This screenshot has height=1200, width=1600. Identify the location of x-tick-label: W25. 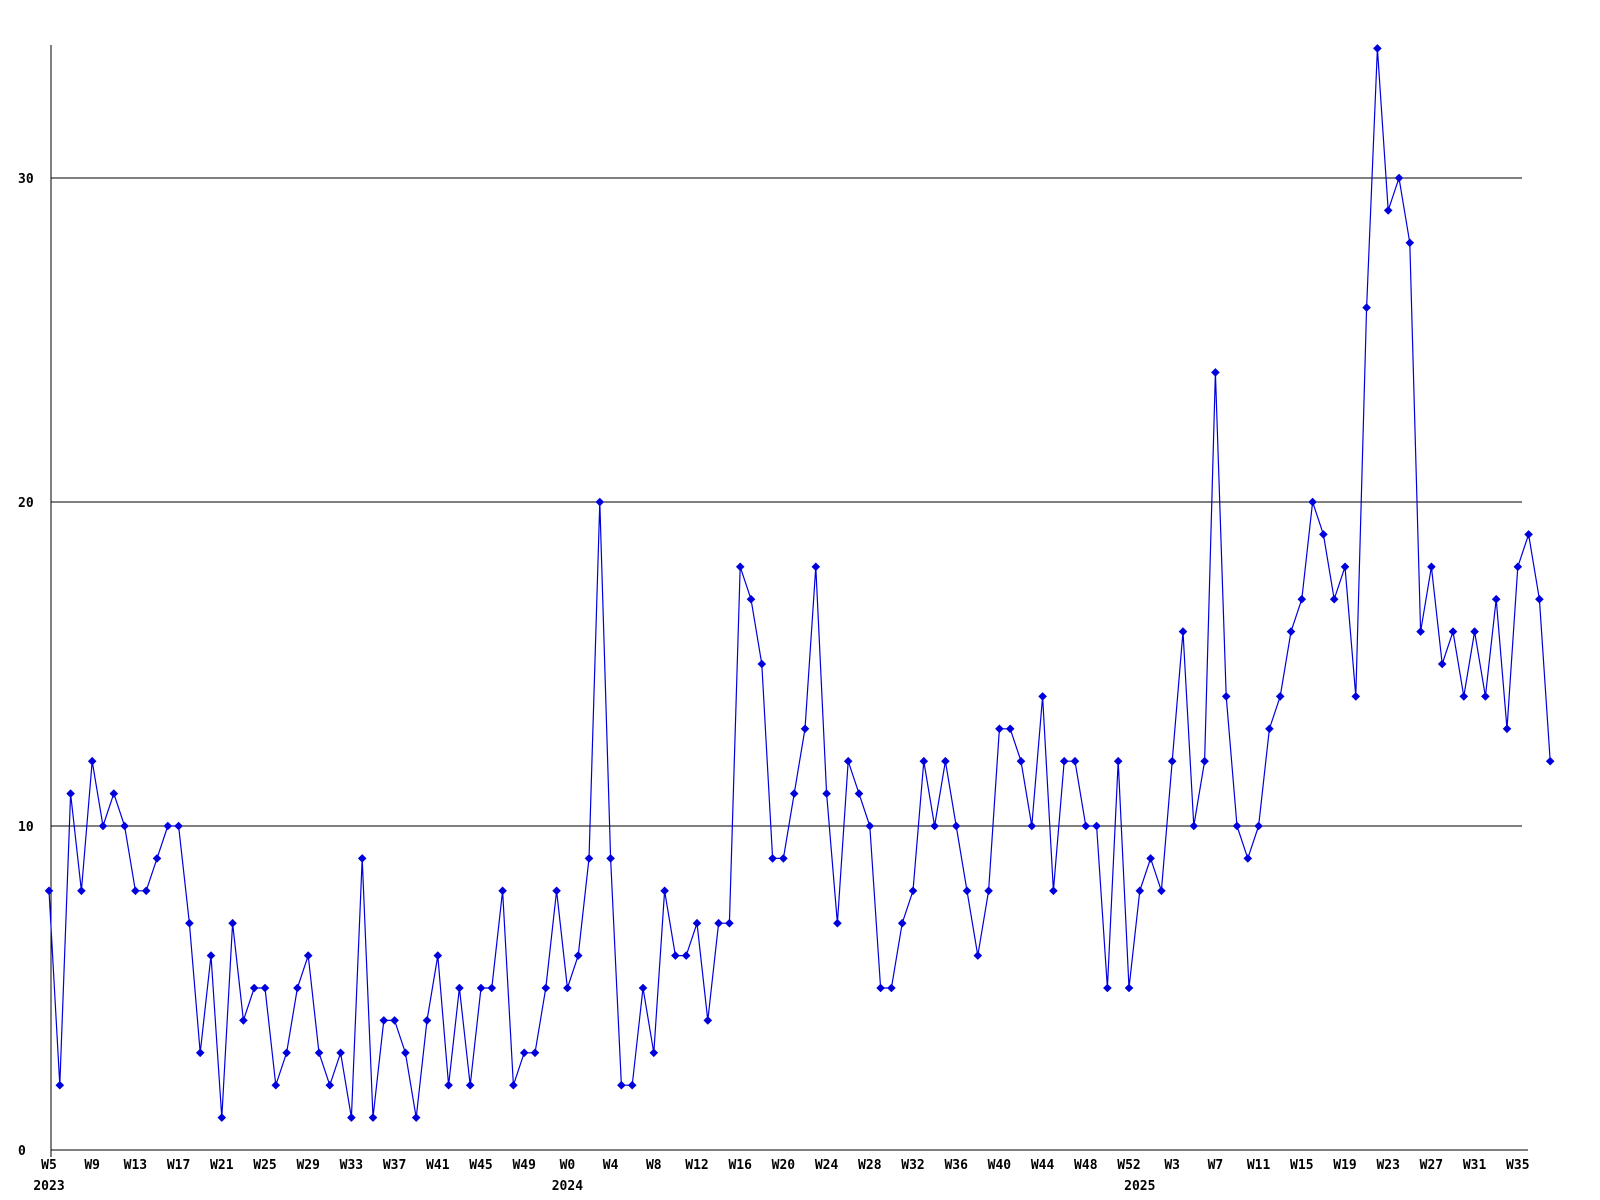
(264, 1165).